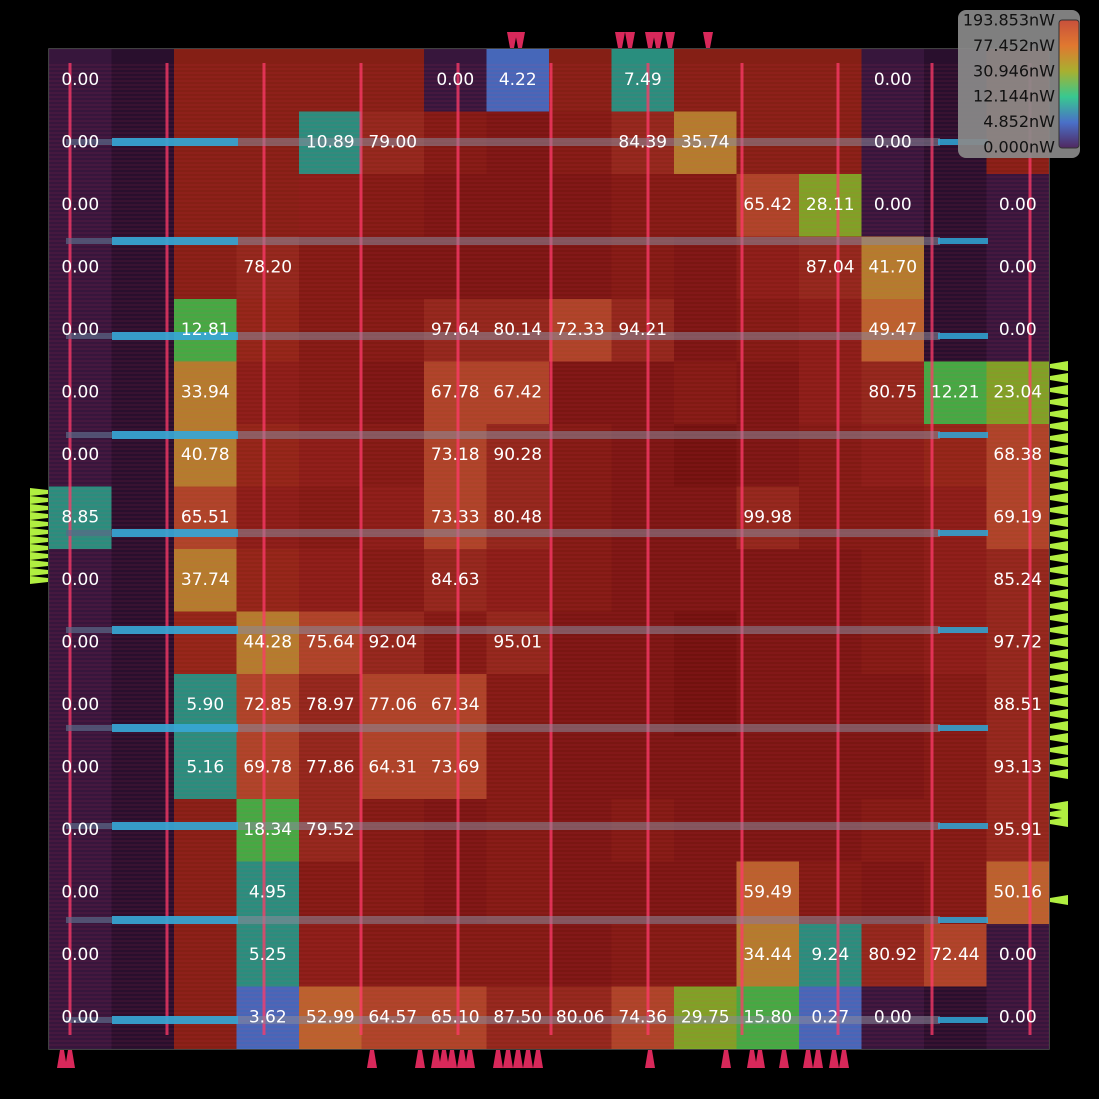 The height and width of the screenshot is (1099, 1099). I want to click on cell-value-label: 65.10, so click(455, 1017).